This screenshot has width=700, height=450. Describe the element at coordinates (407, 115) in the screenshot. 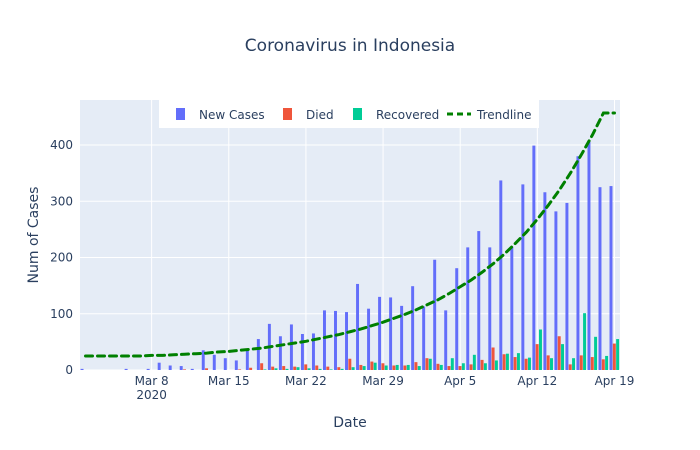

I see `legend-label-recovered: Recovered` at that location.